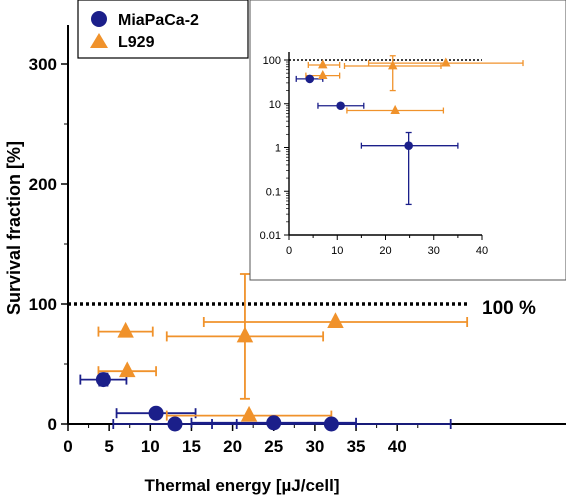  I want to click on legend-miapaca-marker, so click(99, 19).